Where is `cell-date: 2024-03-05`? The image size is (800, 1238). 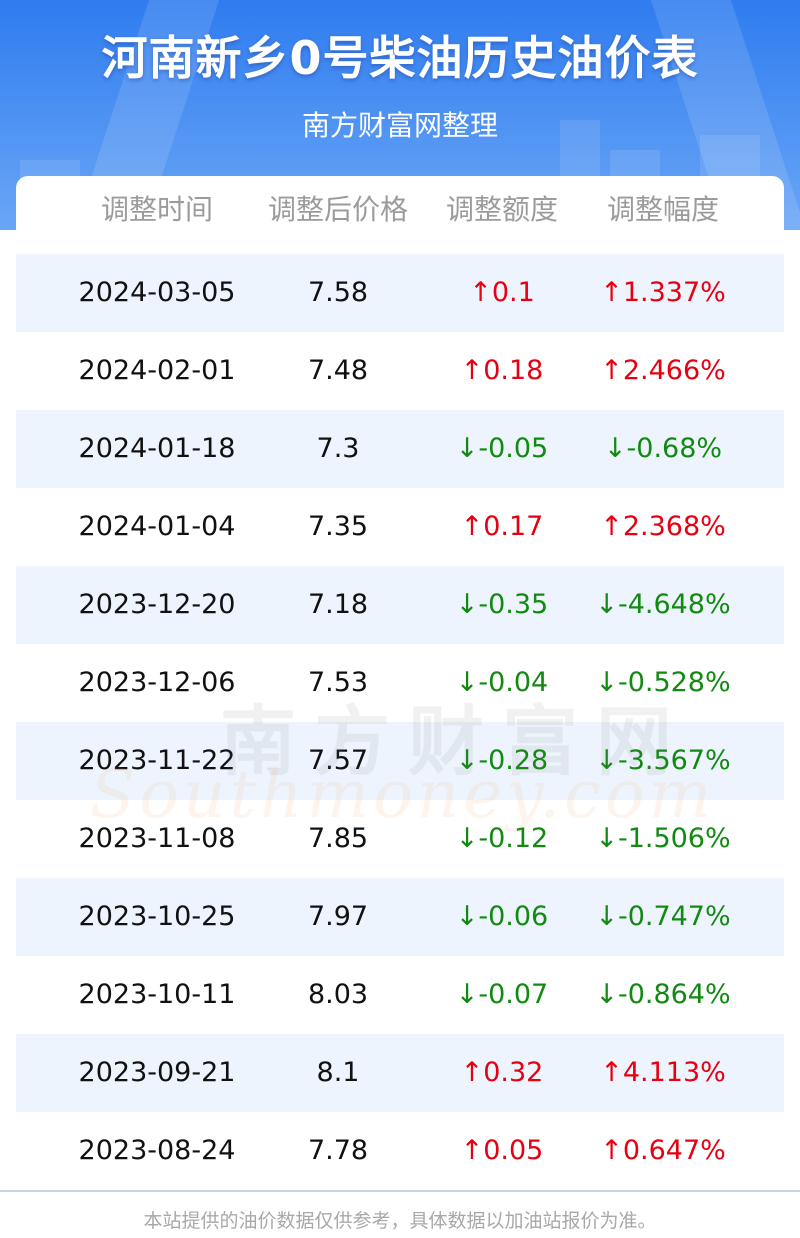 cell-date: 2024-03-05 is located at coordinates (157, 292).